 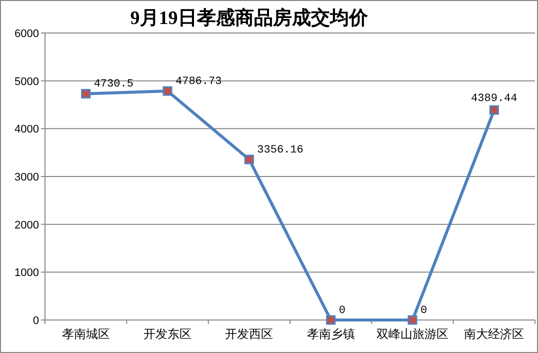 I want to click on data-label: 3356.16, so click(x=280, y=150).